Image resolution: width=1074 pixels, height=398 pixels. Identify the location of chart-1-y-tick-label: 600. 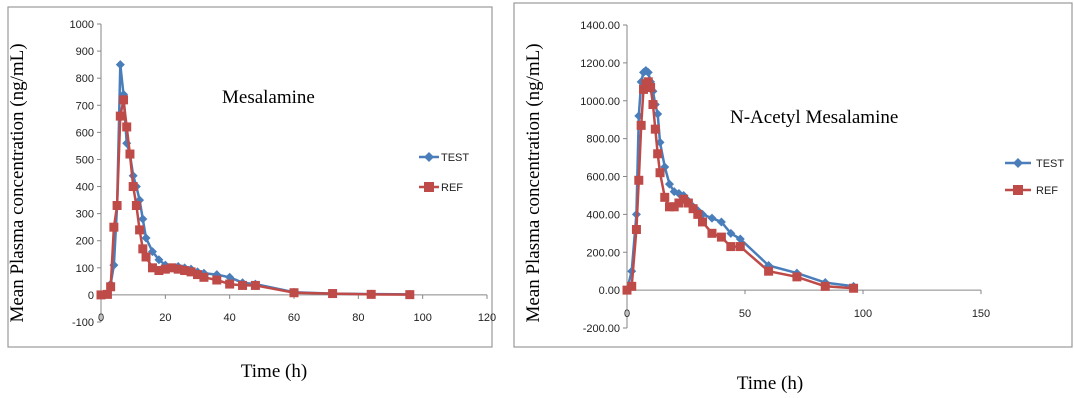
(85, 133).